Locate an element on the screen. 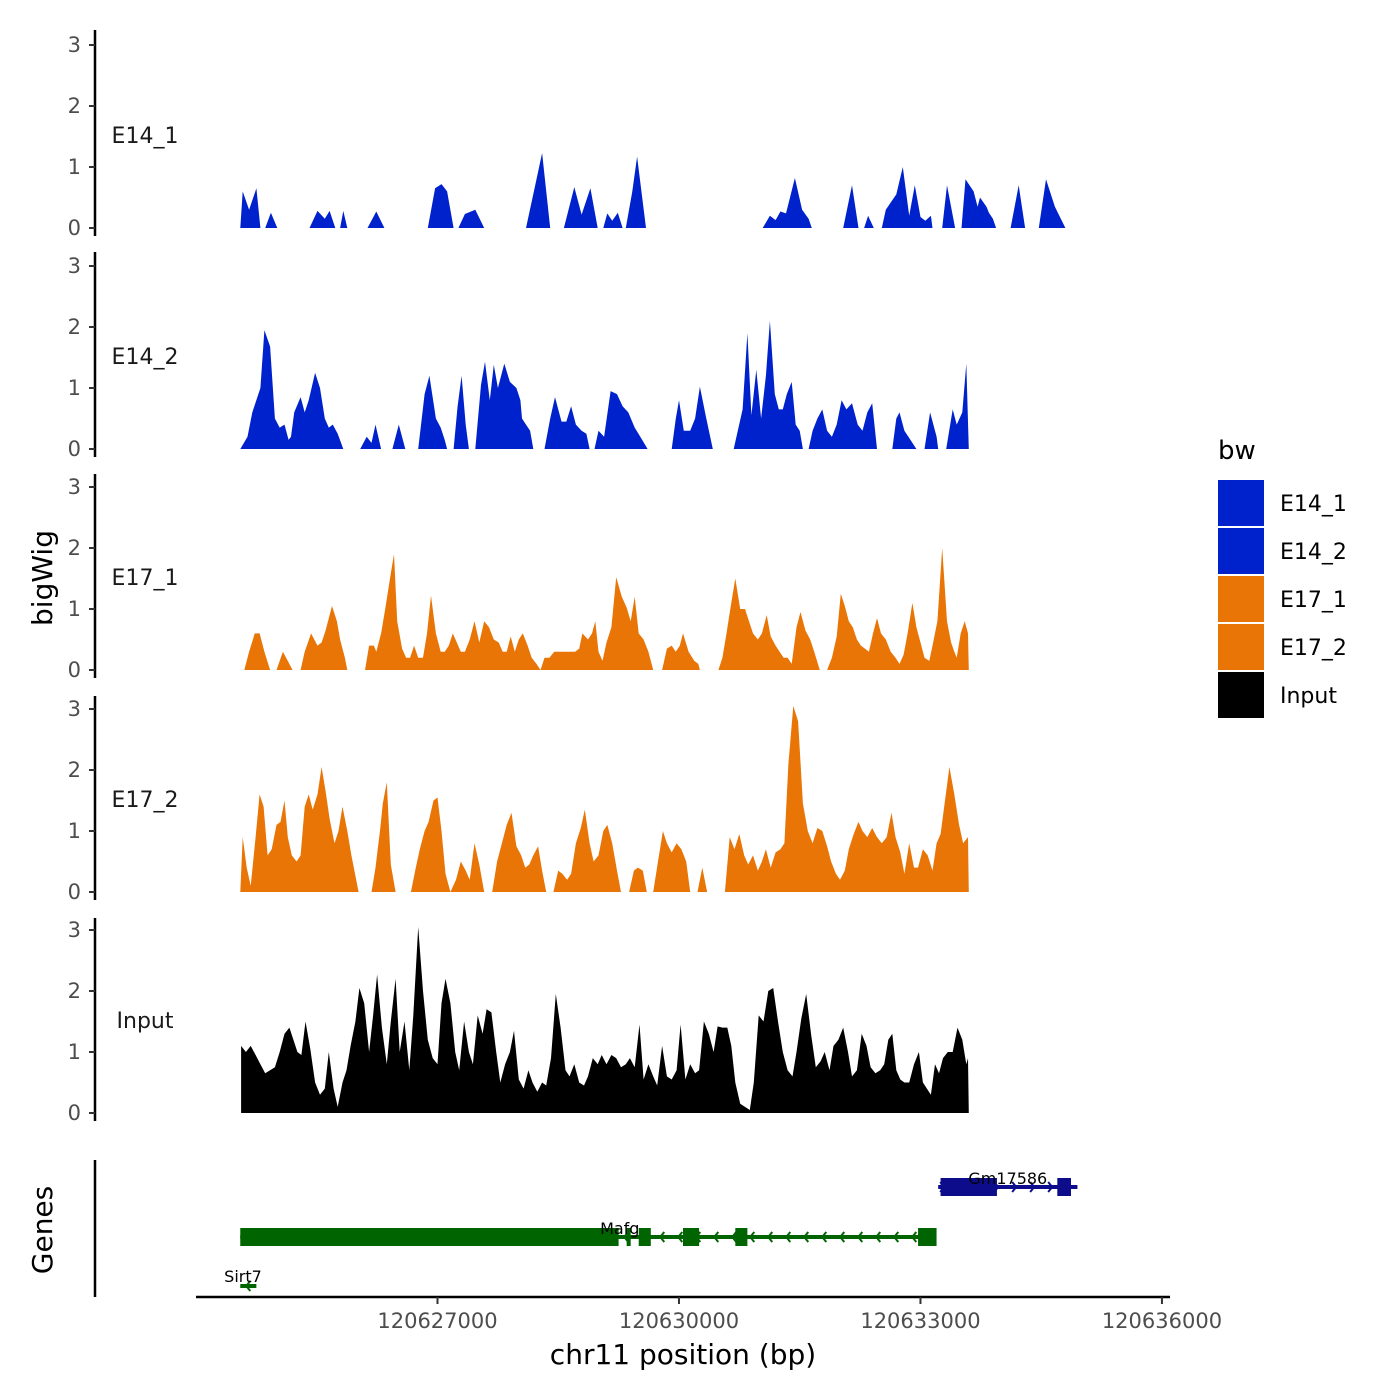 Image resolution: width=1400 pixels, height=1400 pixels. track-label: E14_2 is located at coordinates (145, 357).